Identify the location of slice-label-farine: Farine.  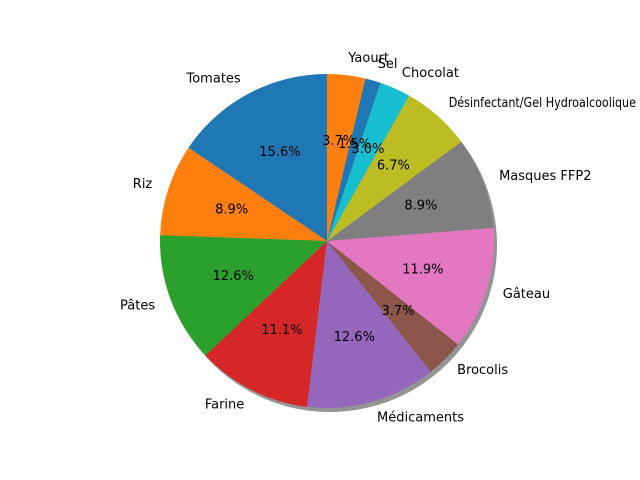
(224, 405).